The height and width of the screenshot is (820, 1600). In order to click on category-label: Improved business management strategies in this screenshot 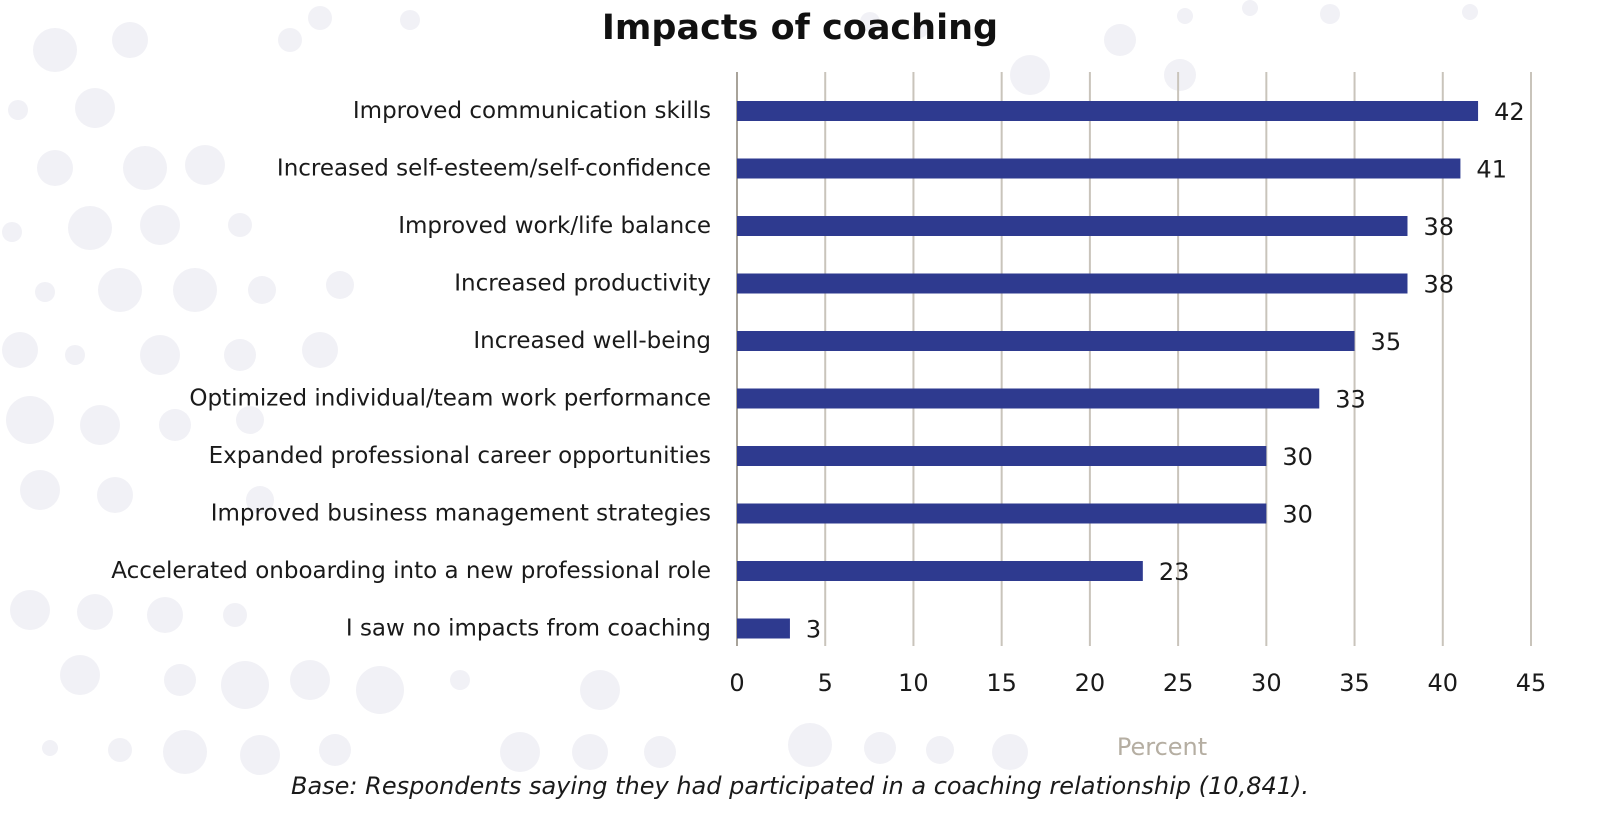, I will do `click(461, 514)`.